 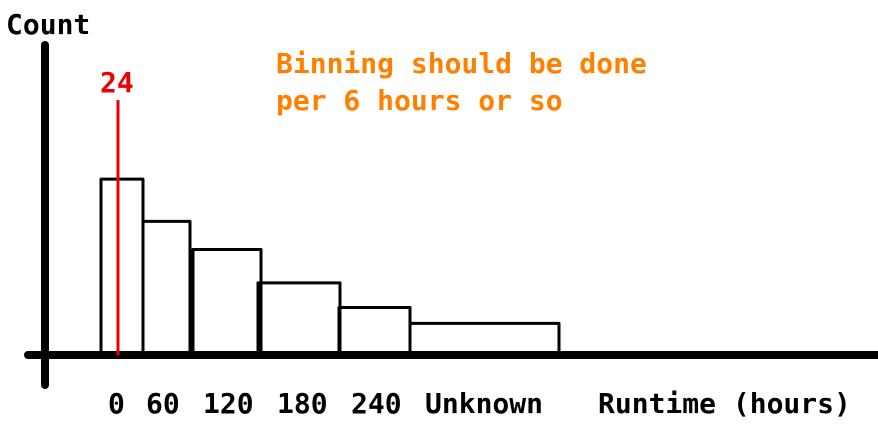 What do you see at coordinates (228, 403) in the screenshot?
I see `x-tick-label-120: 120` at bounding box center [228, 403].